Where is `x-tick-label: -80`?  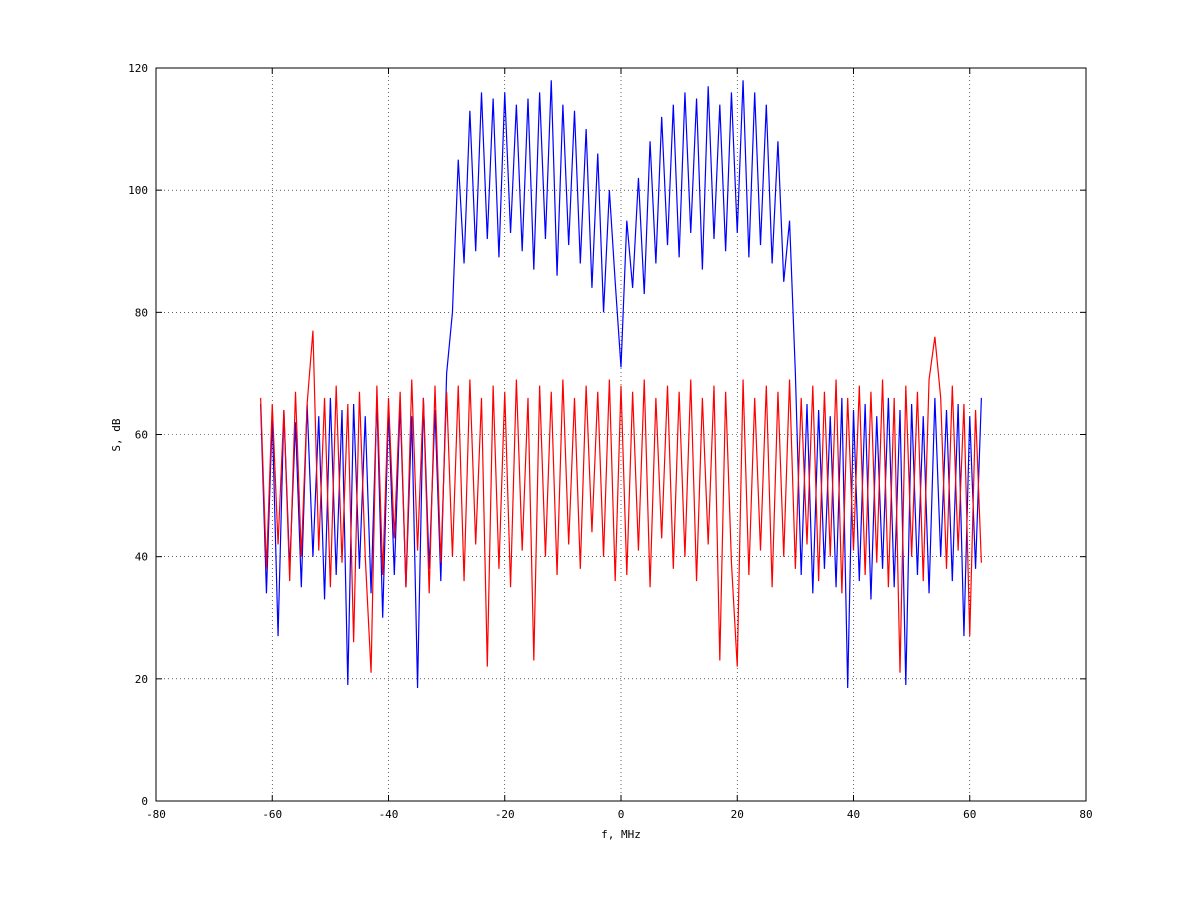 x-tick-label: -80 is located at coordinates (156, 814).